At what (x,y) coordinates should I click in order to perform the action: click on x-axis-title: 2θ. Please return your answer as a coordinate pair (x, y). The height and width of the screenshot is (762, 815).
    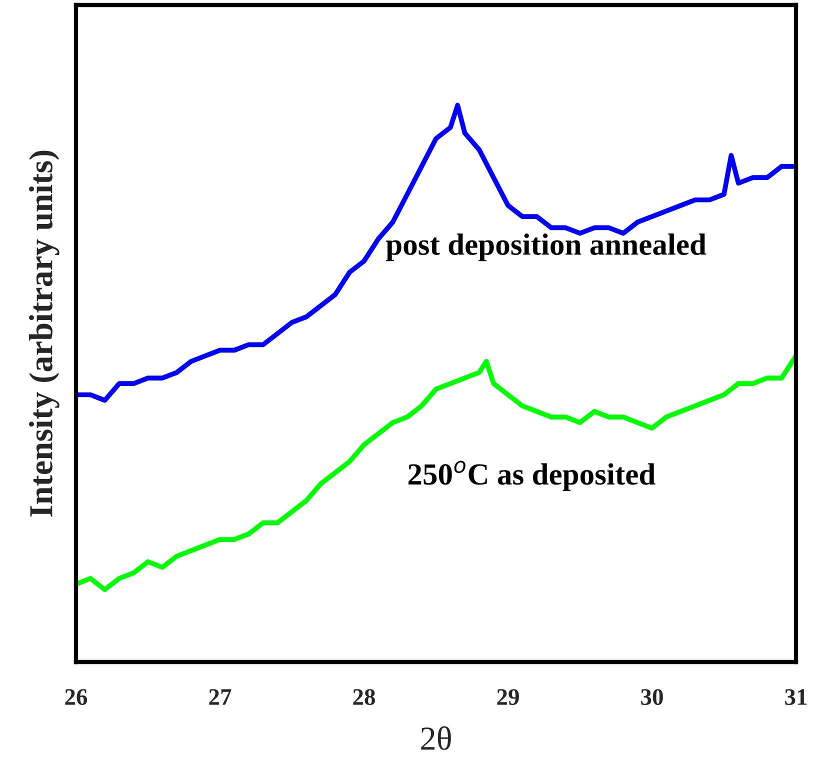
    Looking at the image, I should click on (436, 738).